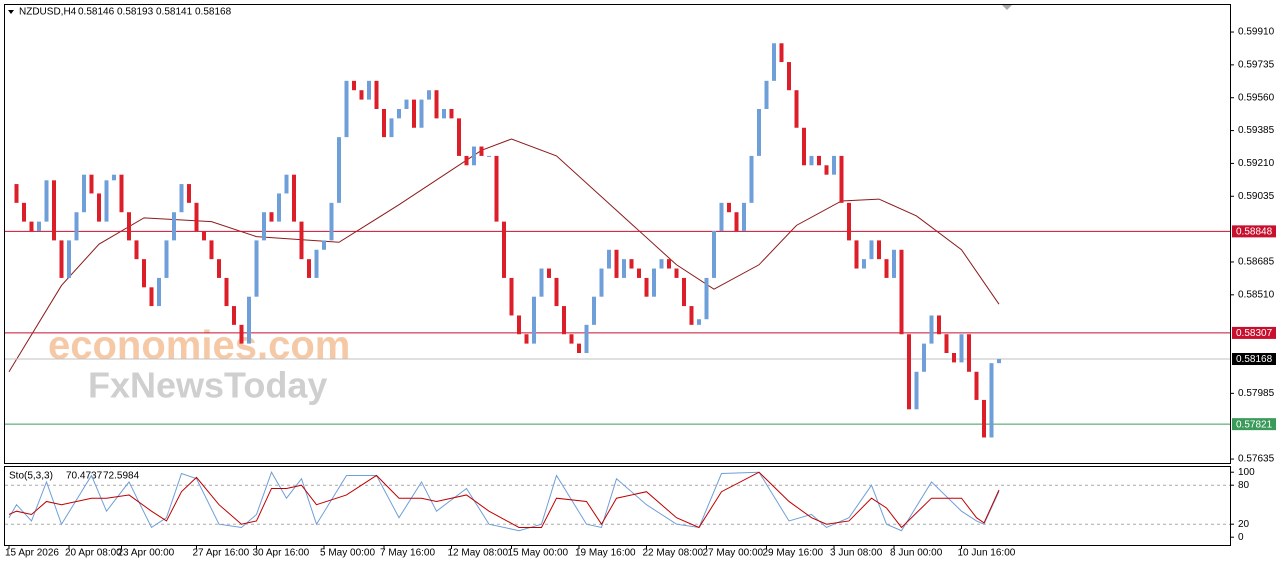 This screenshot has height=567, width=1280. What do you see at coordinates (199, 346) in the screenshot?
I see `watermark: economies.com` at bounding box center [199, 346].